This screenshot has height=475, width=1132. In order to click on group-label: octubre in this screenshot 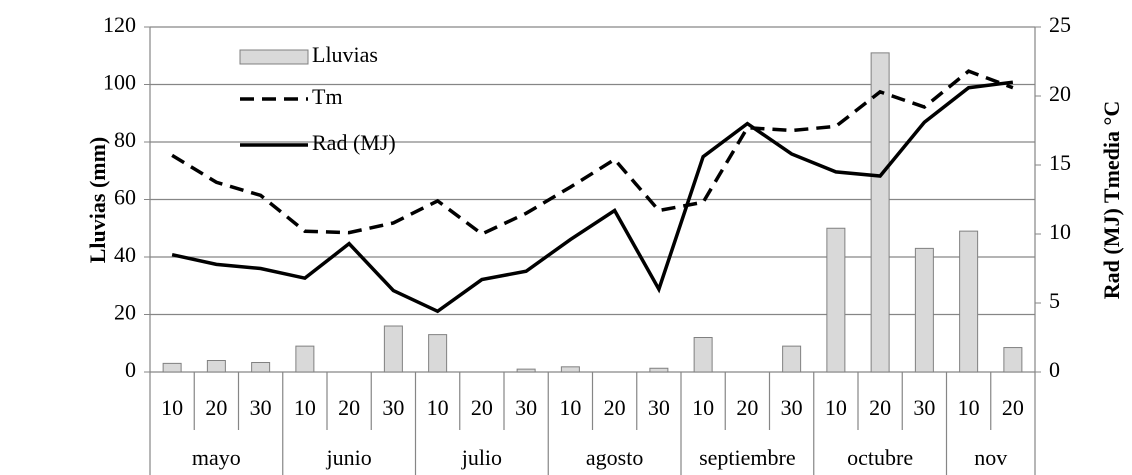, I will do `click(880, 457)`.